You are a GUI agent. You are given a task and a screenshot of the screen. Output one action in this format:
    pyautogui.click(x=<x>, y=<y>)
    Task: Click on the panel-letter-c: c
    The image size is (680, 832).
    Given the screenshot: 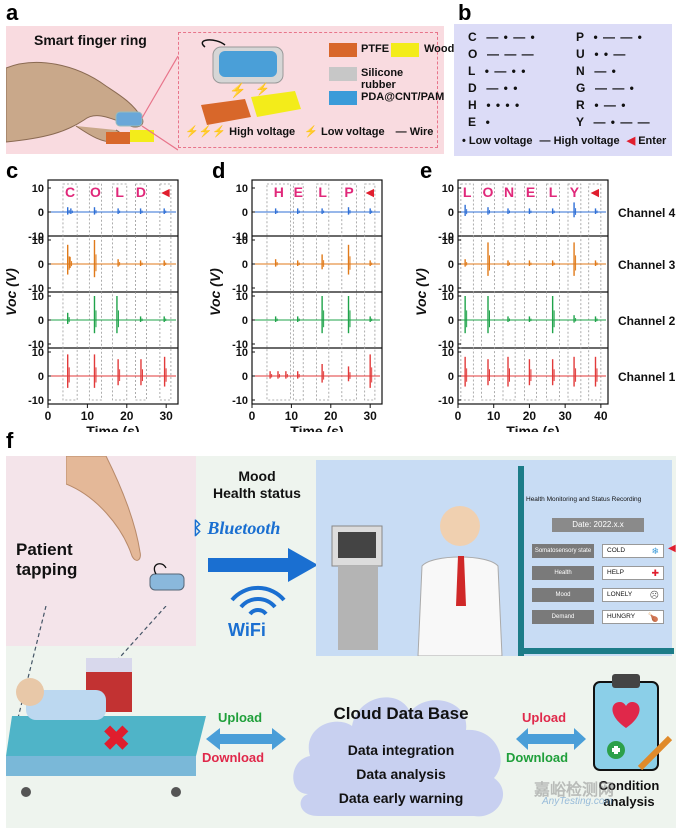 What is the action you would take?
    pyautogui.click(x=12, y=170)
    